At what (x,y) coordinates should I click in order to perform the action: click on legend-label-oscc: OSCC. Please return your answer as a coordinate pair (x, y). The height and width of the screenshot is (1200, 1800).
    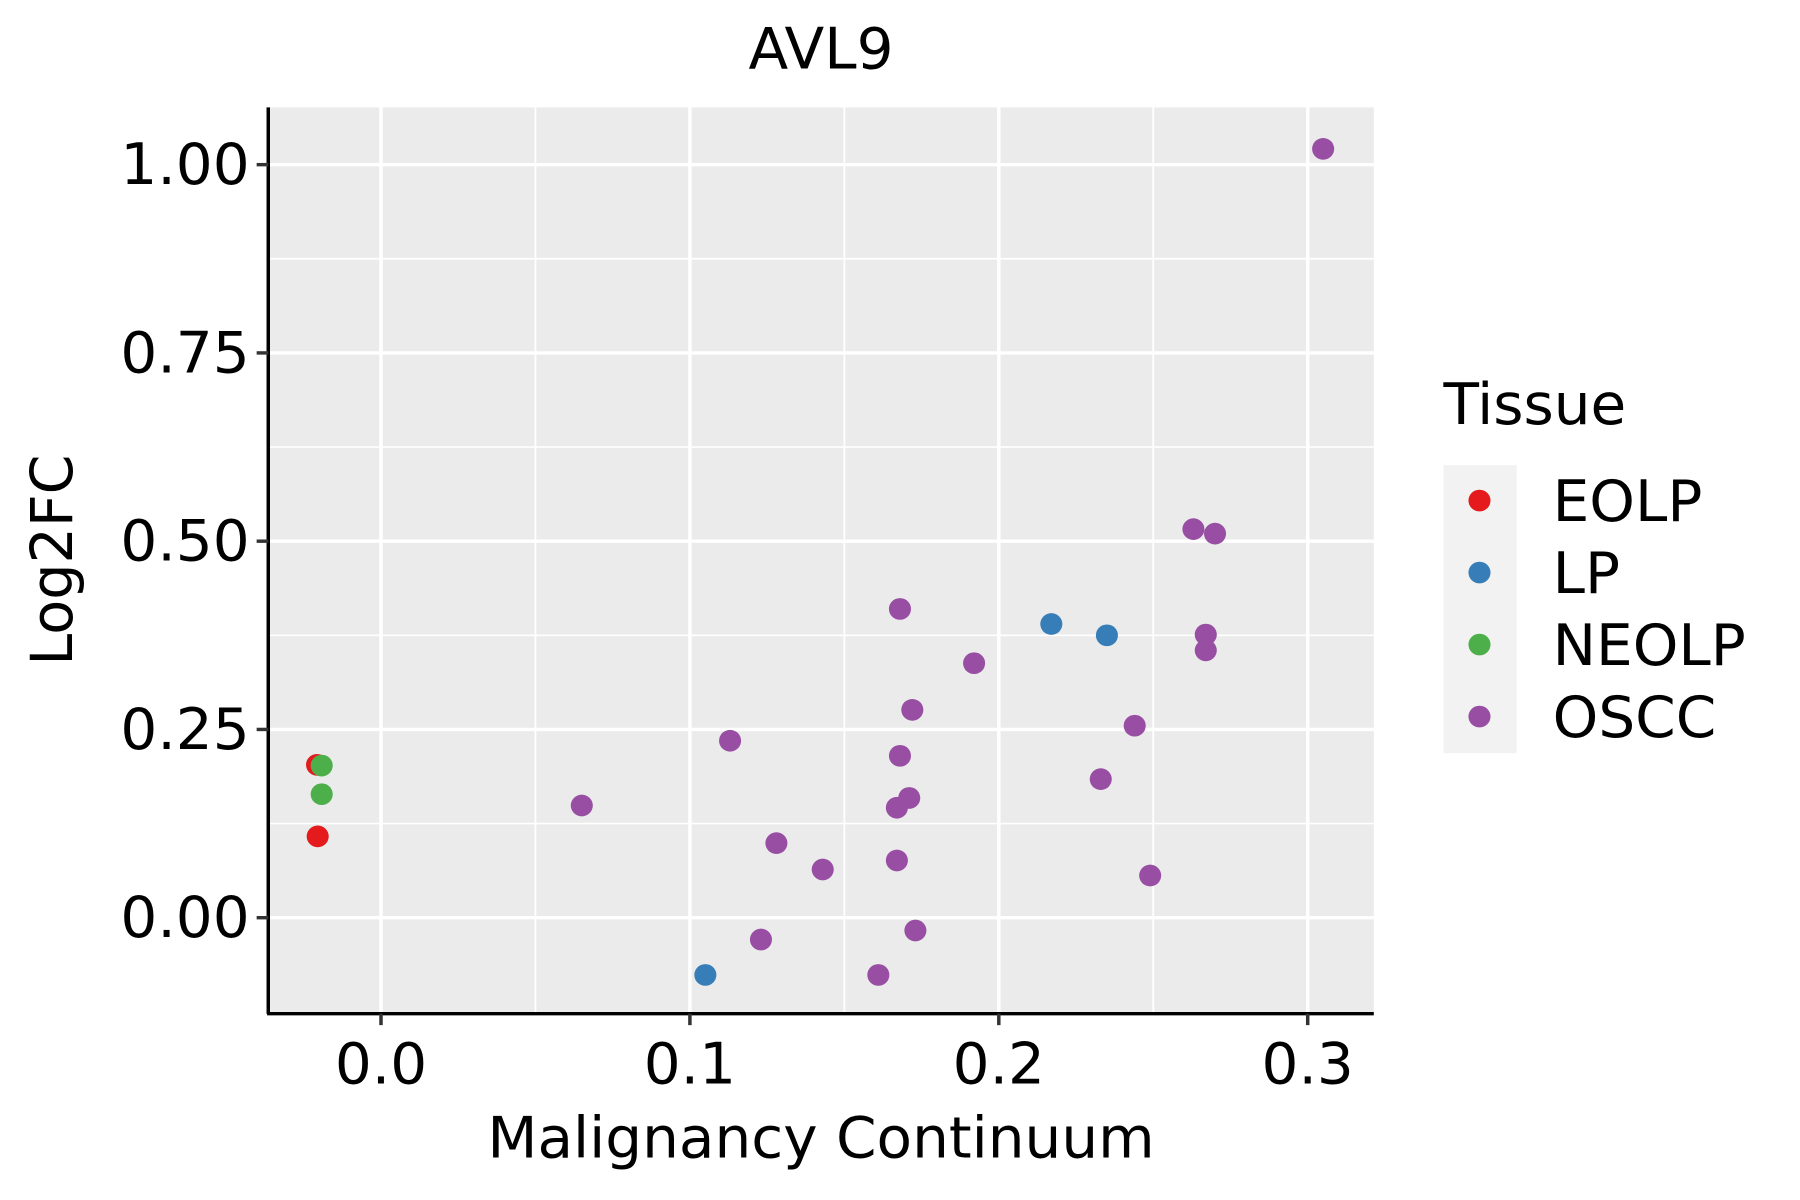
    Looking at the image, I should click on (1635, 718).